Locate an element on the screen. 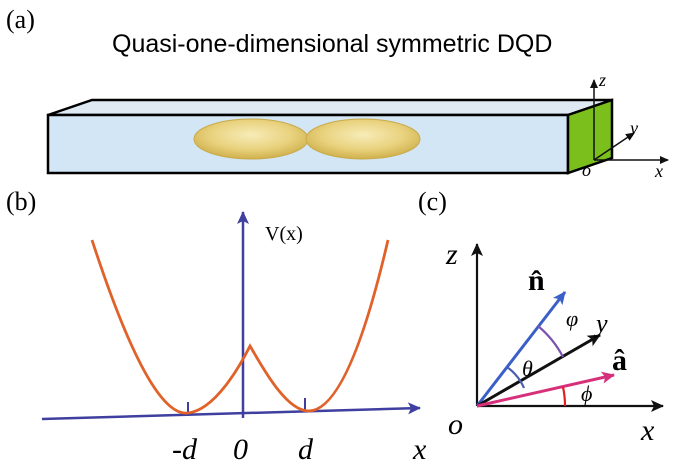  potential-x-label: x is located at coordinates (419, 449).